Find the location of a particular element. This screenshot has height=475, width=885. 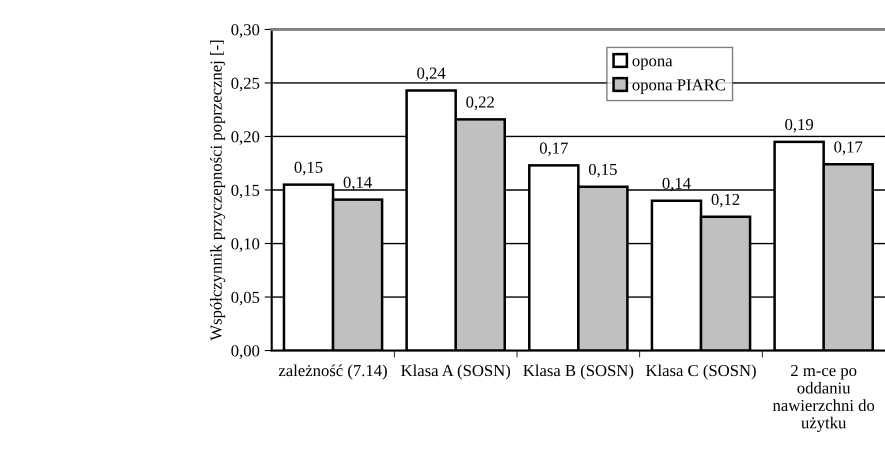

y-tick-label: 0,10 is located at coordinates (245, 245).